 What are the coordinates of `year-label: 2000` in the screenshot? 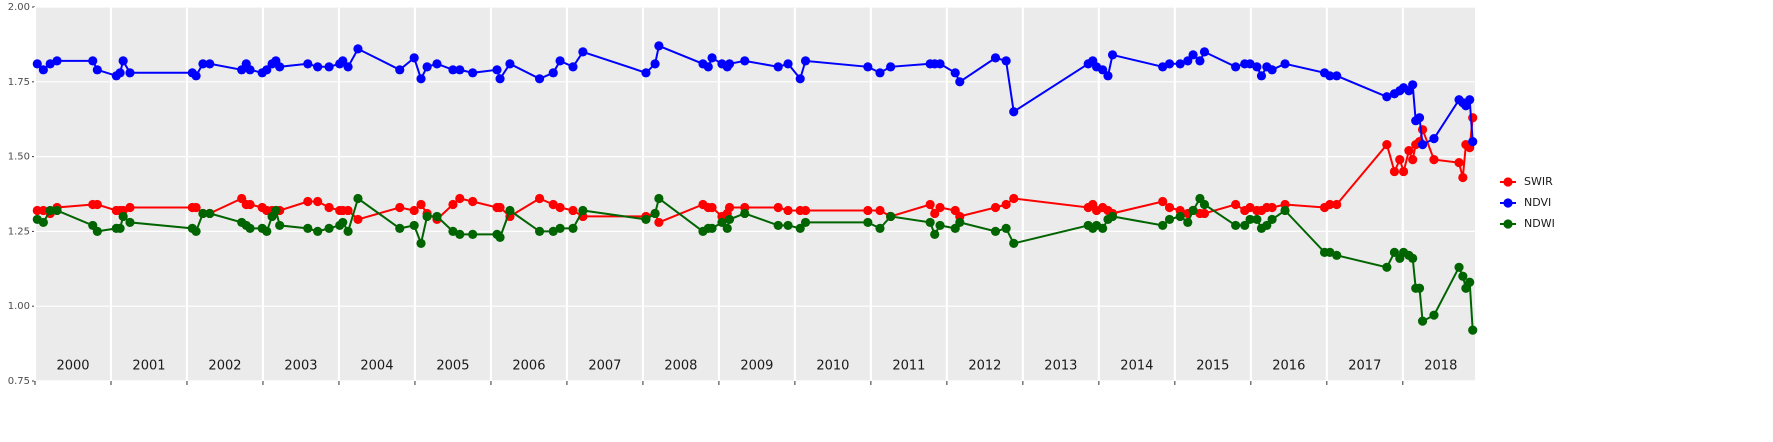 It's located at (72, 366).